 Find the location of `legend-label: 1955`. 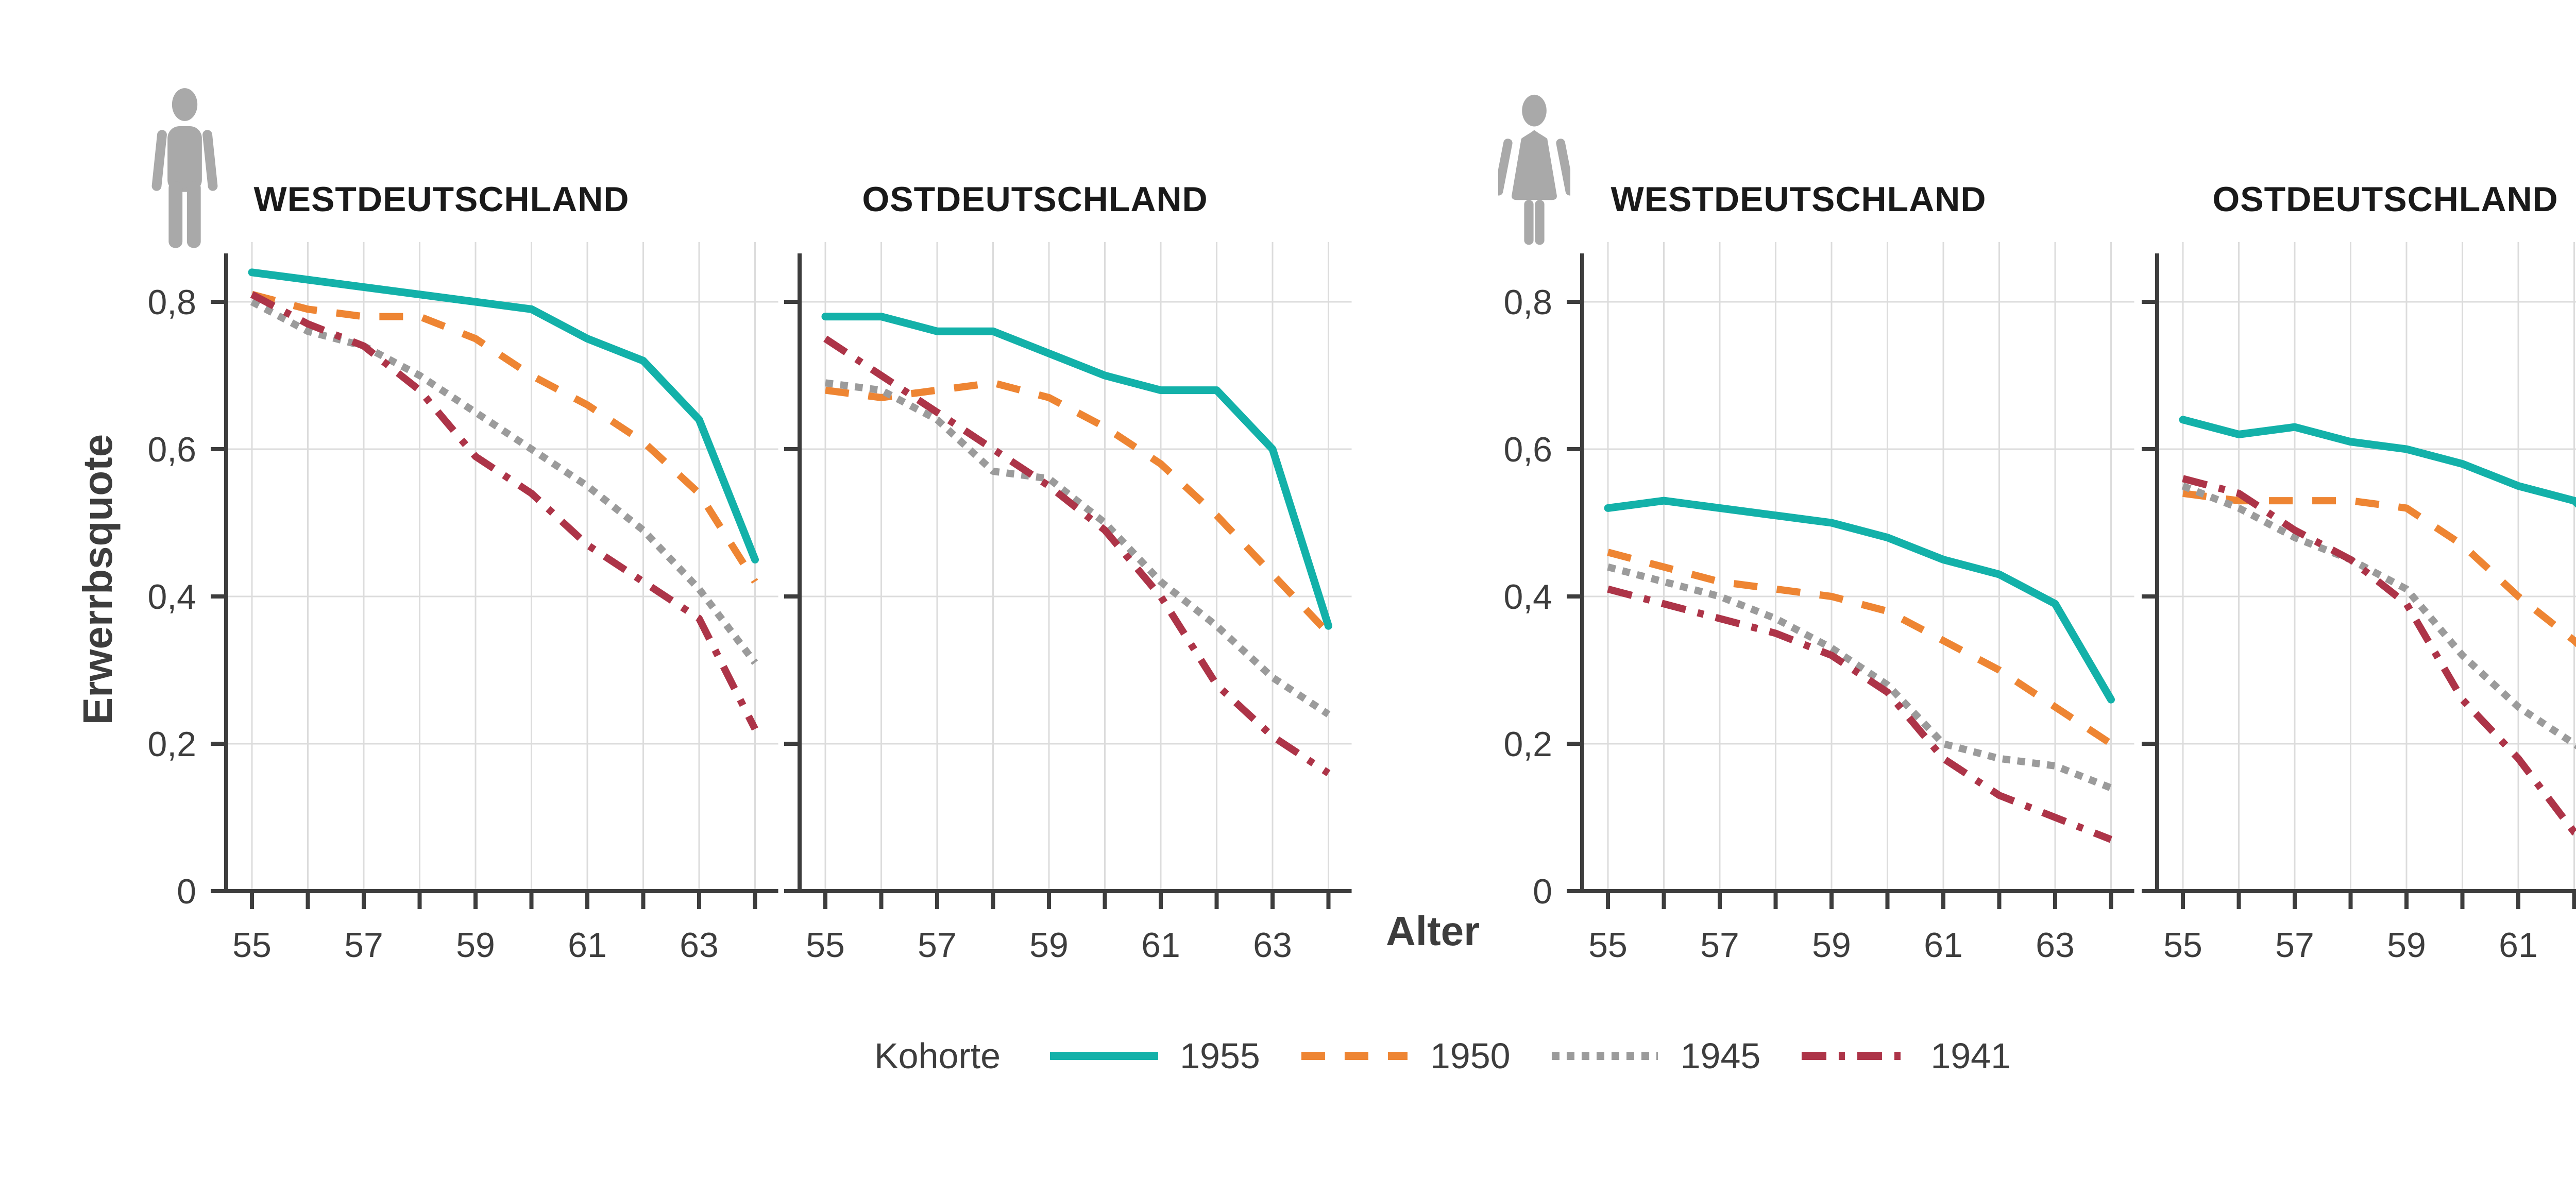

legend-label: 1955 is located at coordinates (1220, 1056).